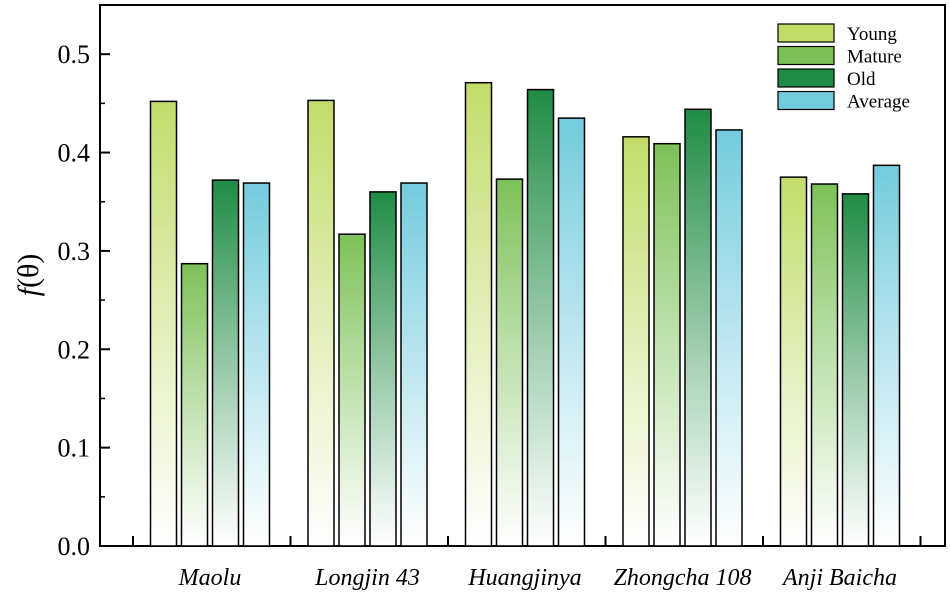 Image resolution: width=950 pixels, height=594 pixels. Describe the element at coordinates (367, 578) in the screenshot. I see `x-category-label: Longjin 43` at that location.